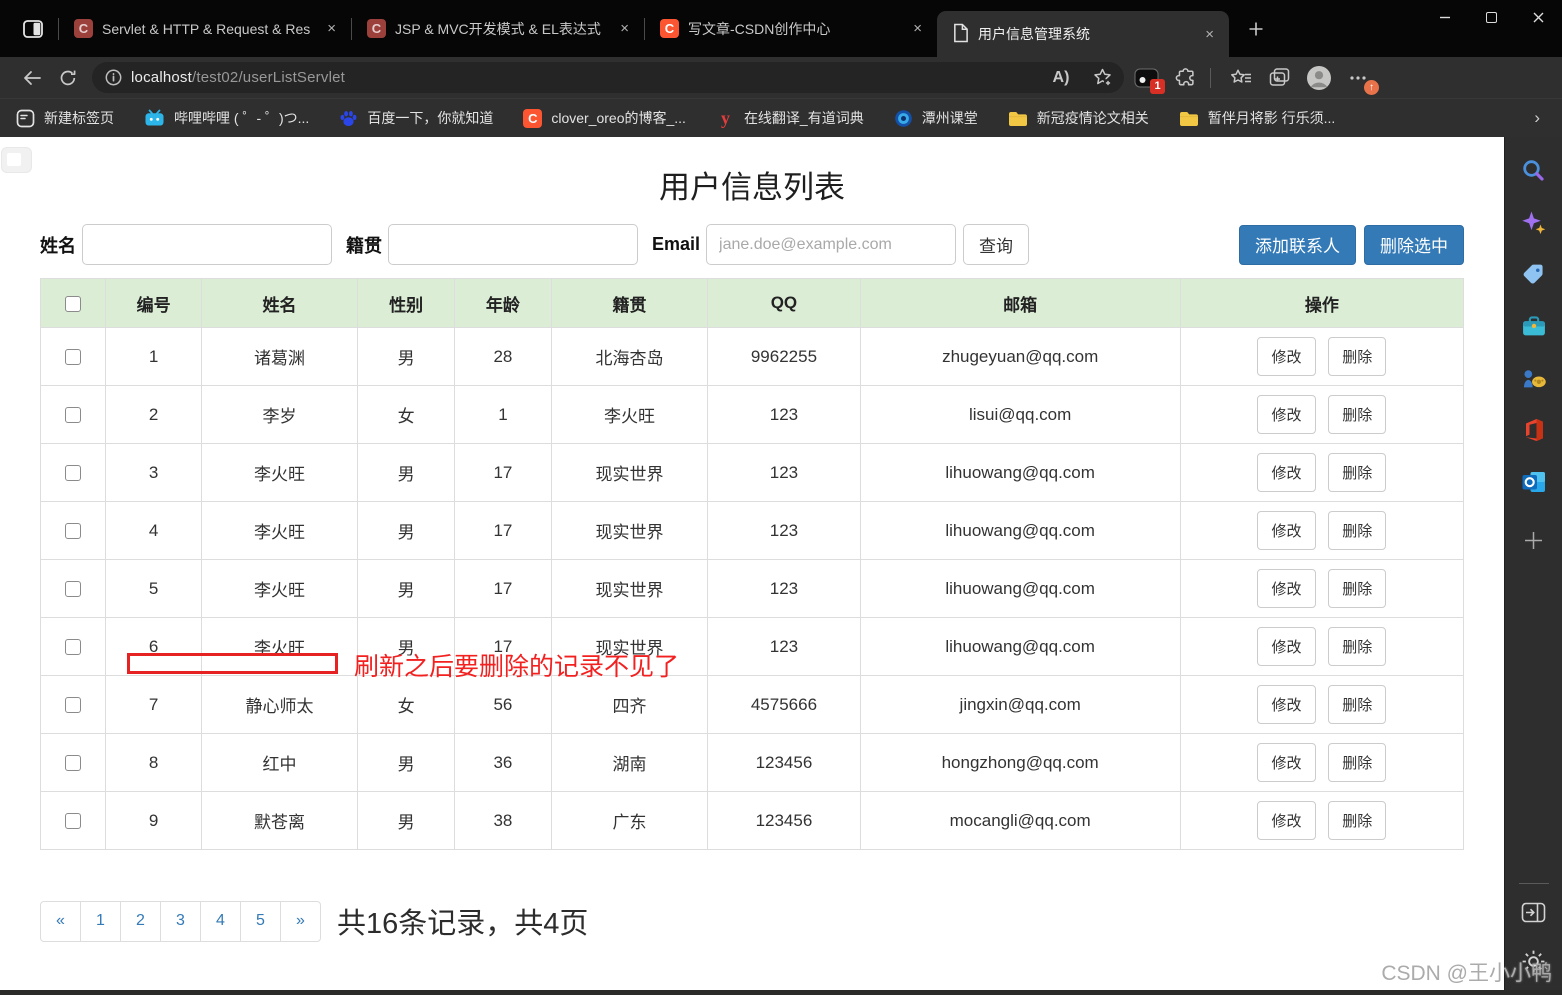 Image resolution: width=1562 pixels, height=995 pixels. Describe the element at coordinates (1102, 77) in the screenshot. I see `add-favorite-icon` at that location.